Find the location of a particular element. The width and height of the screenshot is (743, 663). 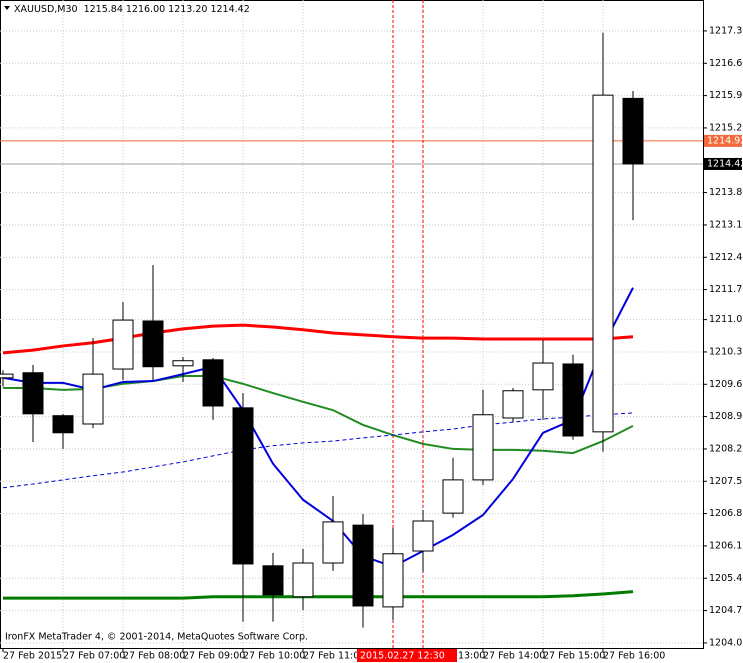

y-tick-label: 1208.25 is located at coordinates (726, 448).